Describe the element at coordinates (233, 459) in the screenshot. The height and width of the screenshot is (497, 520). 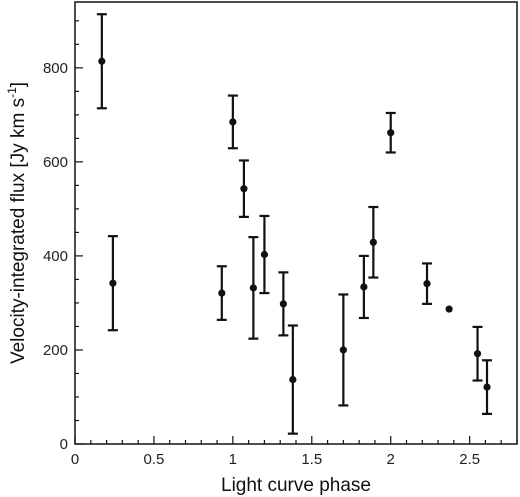
I see `x-tick-label: 1` at that location.